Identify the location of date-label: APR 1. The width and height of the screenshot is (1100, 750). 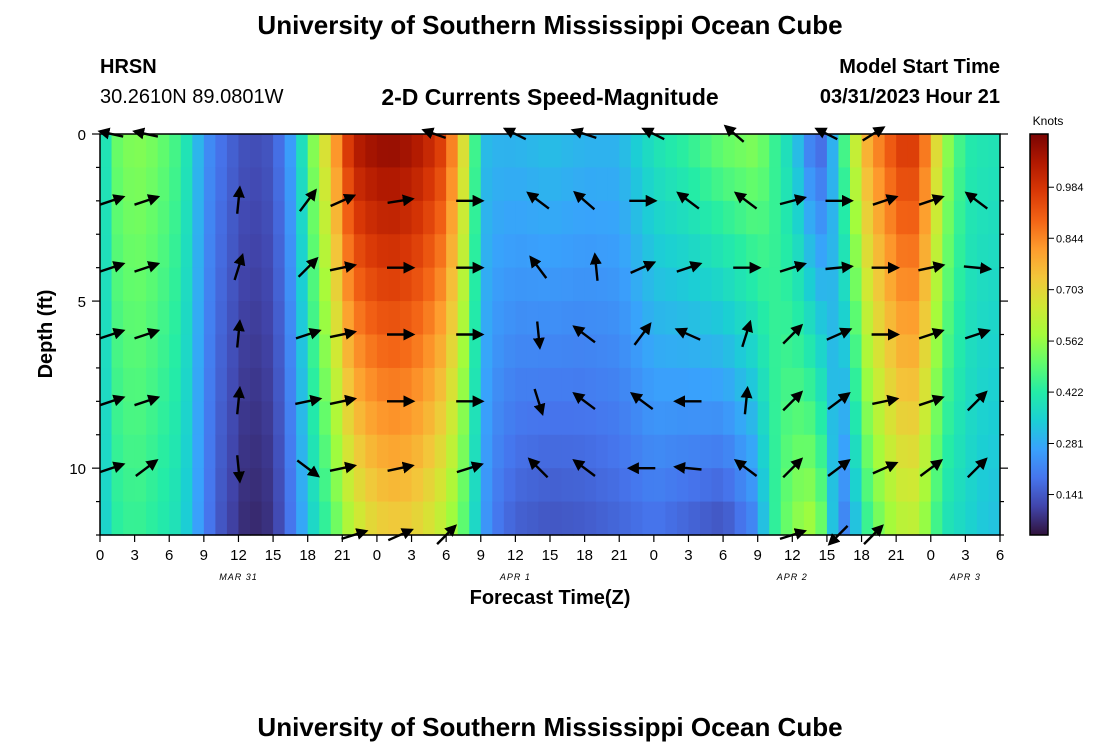
(515, 577).